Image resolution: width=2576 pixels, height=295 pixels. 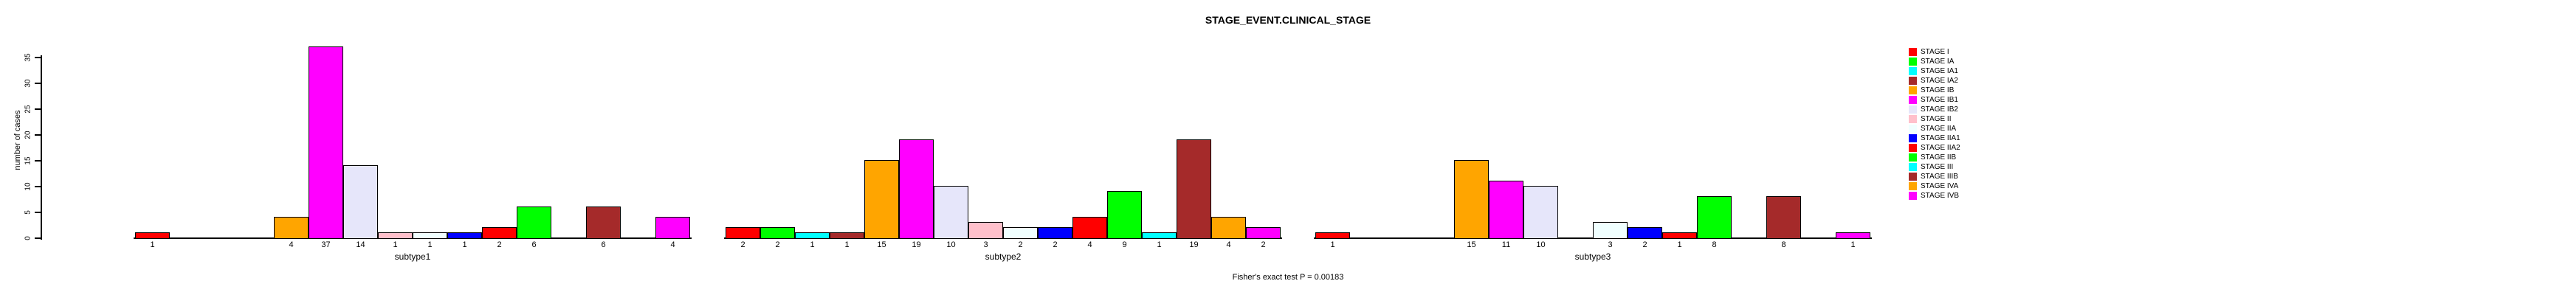 I want to click on y-axis-tick-label: 15, so click(x=28, y=160).